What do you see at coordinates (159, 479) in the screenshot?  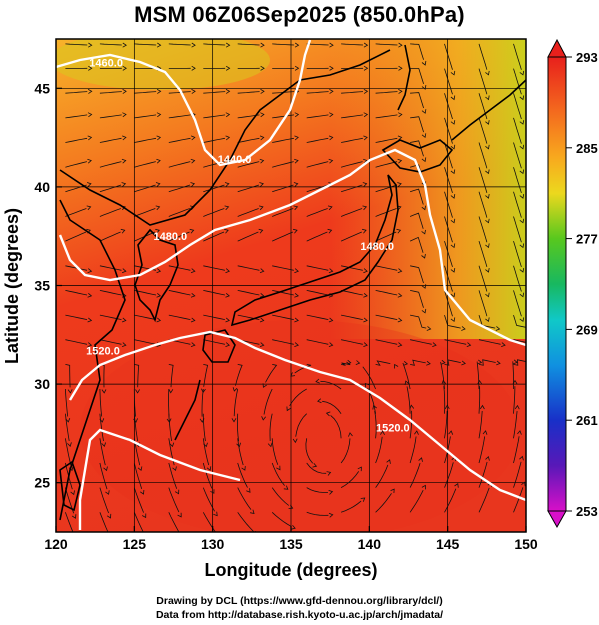 I see `contour-1520-south` at bounding box center [159, 479].